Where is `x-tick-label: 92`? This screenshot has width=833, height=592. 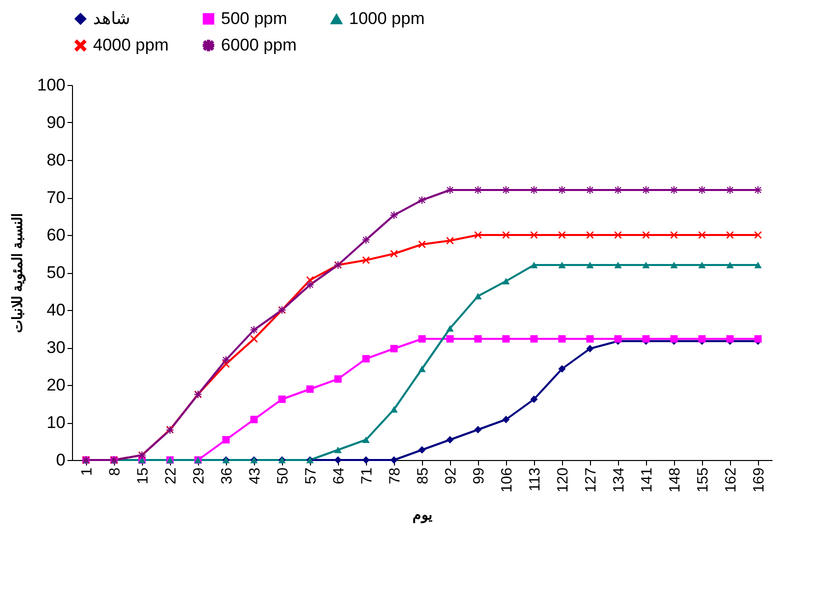
x-tick-label: 92 is located at coordinates (451, 476).